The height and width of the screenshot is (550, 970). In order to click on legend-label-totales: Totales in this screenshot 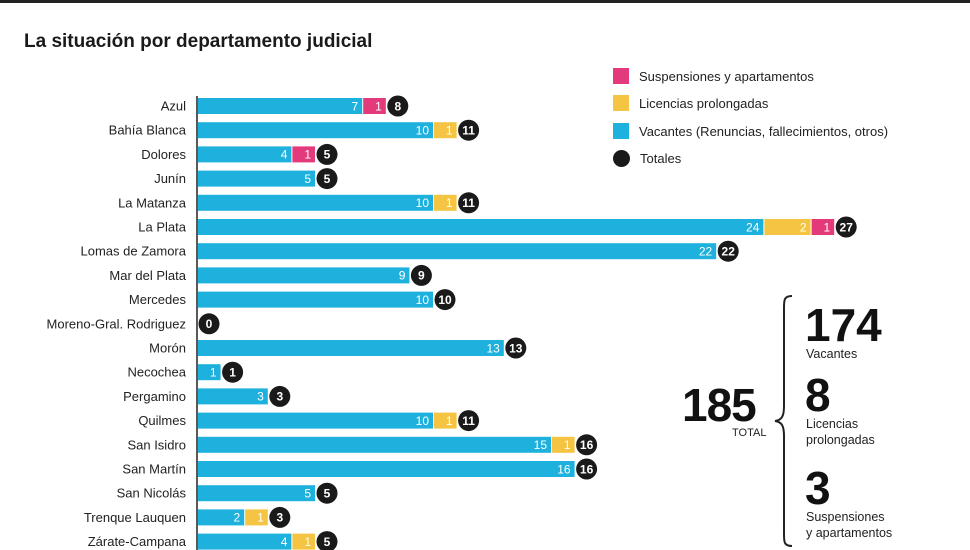, I will do `click(661, 158)`.